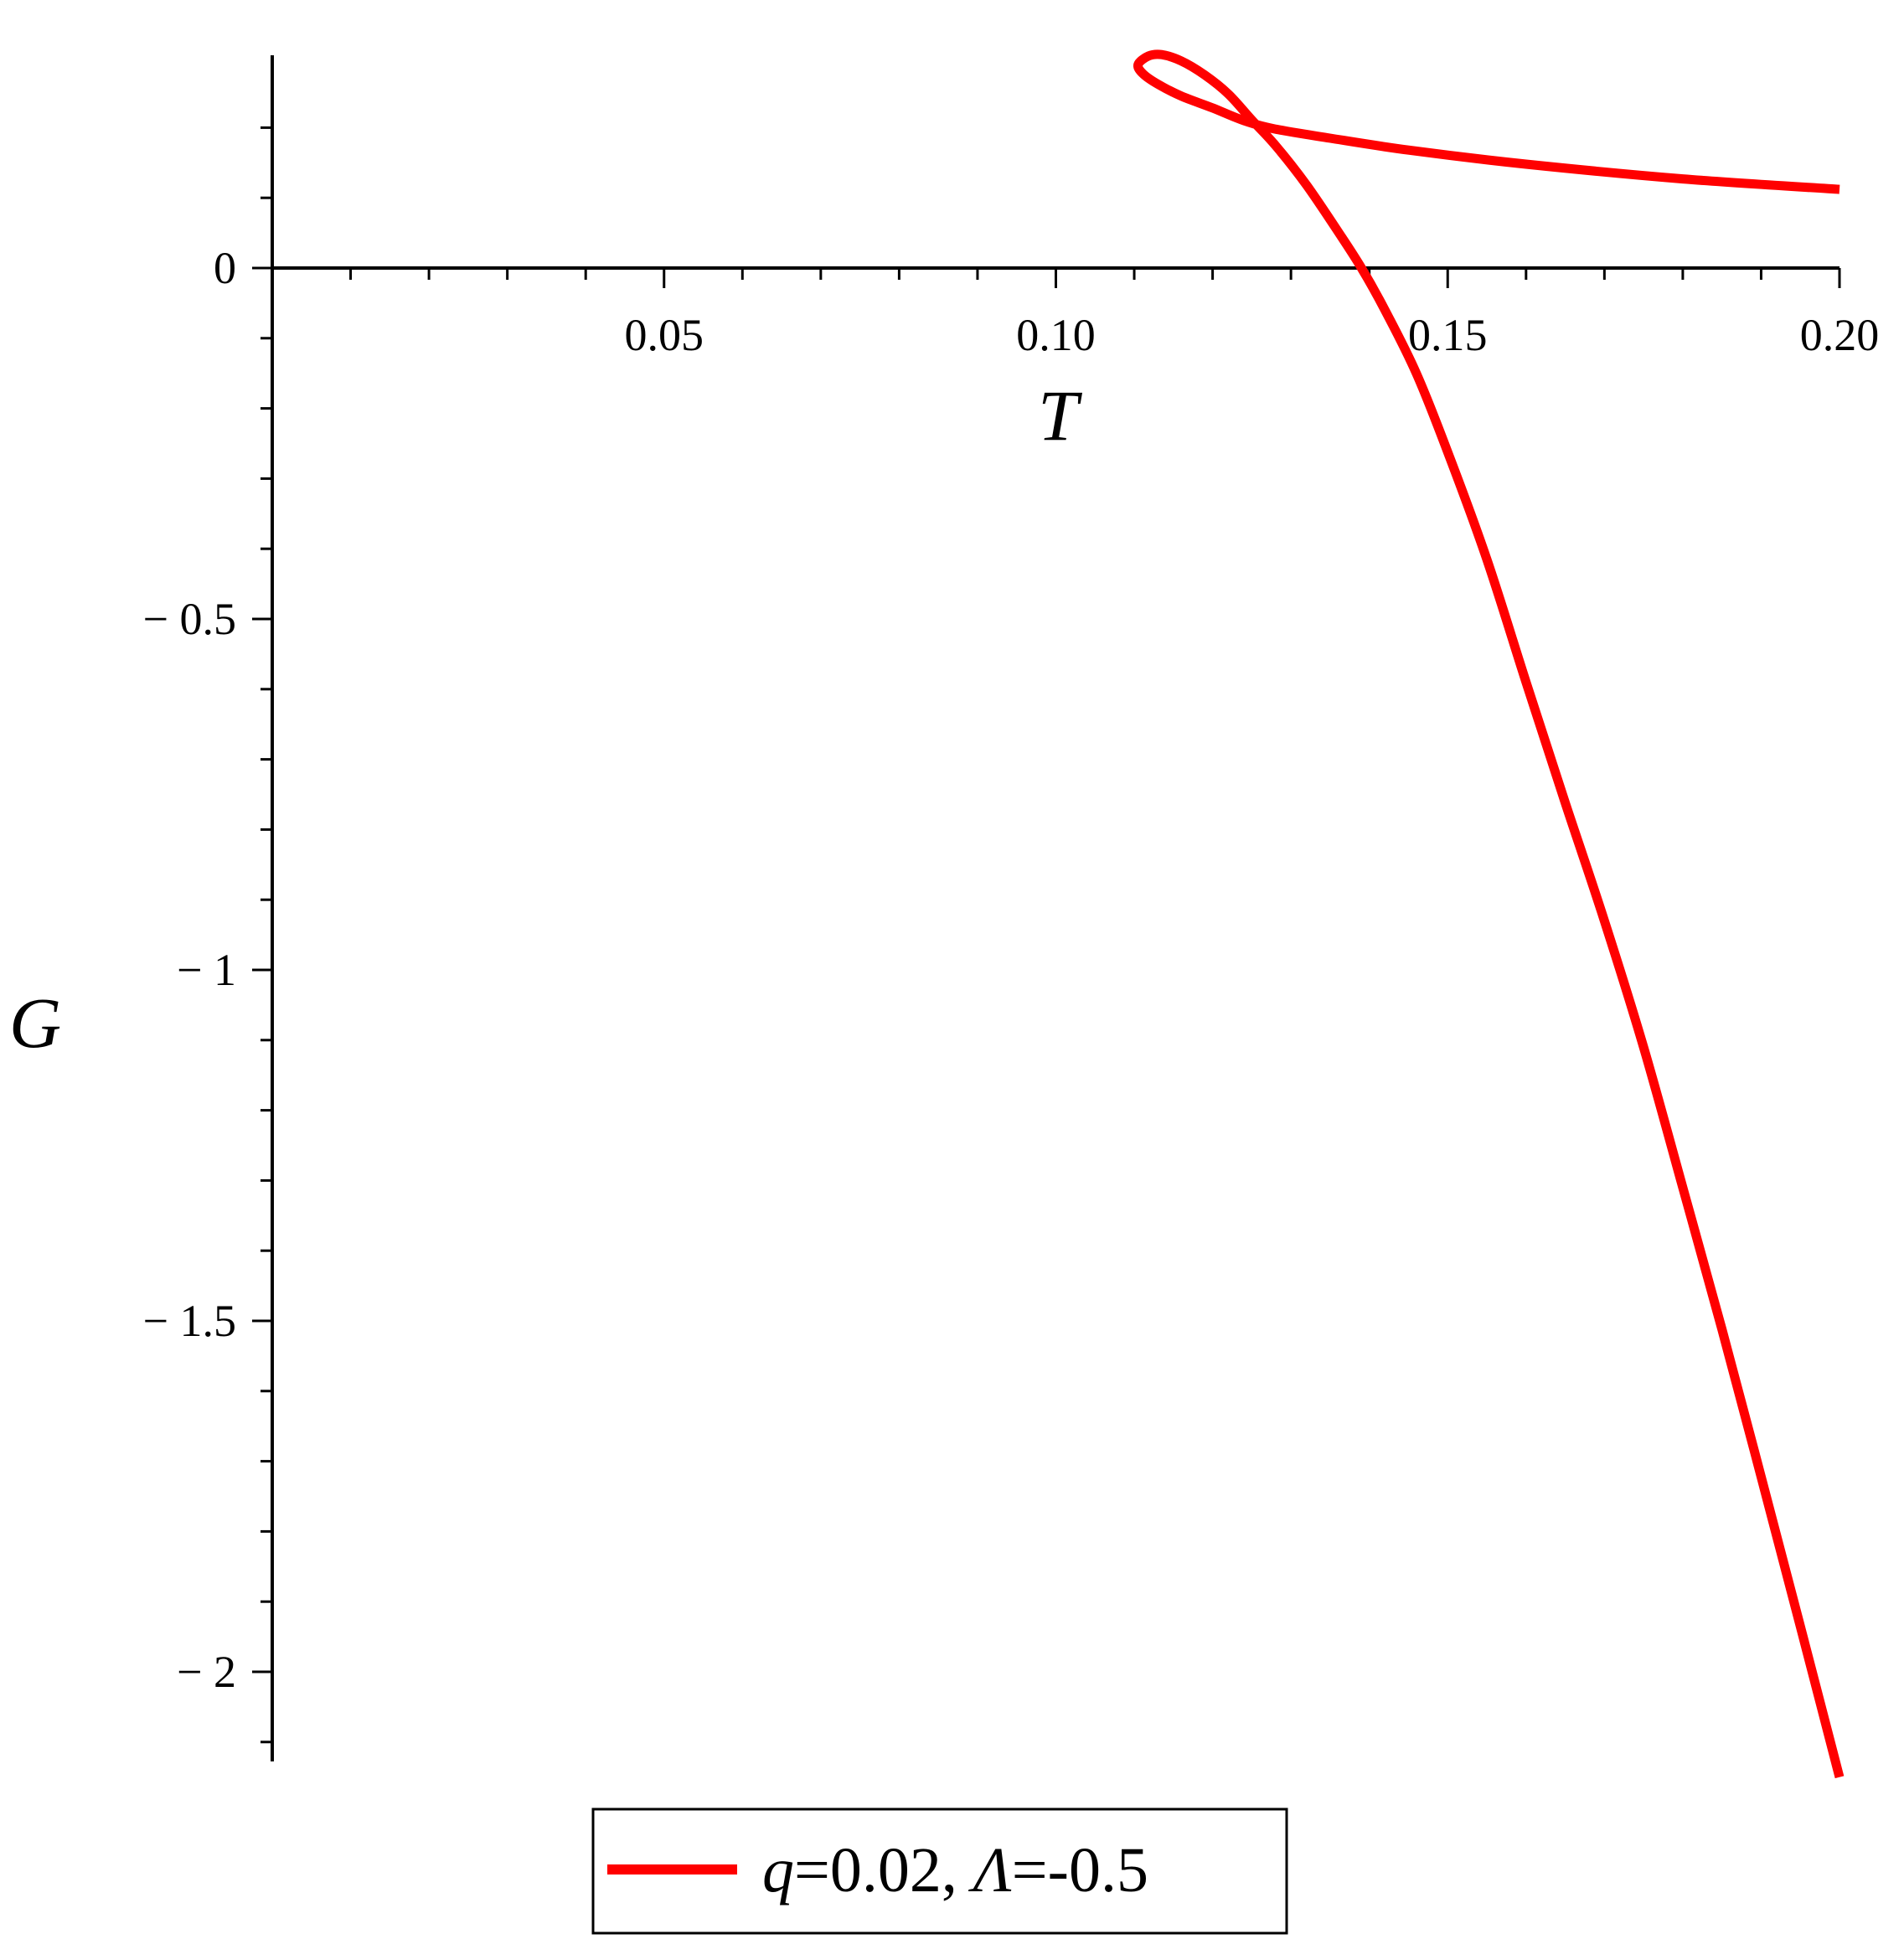 This screenshot has height=1939, width=1904. Describe the element at coordinates (1448, 335) in the screenshot. I see `x-tick-label: 0.15` at that location.